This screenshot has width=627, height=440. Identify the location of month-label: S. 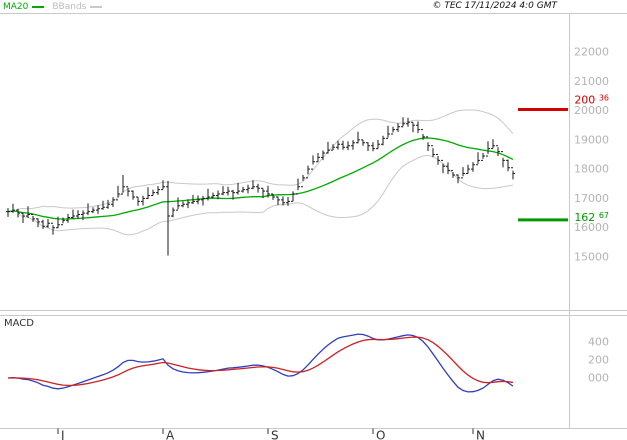
(275, 434).